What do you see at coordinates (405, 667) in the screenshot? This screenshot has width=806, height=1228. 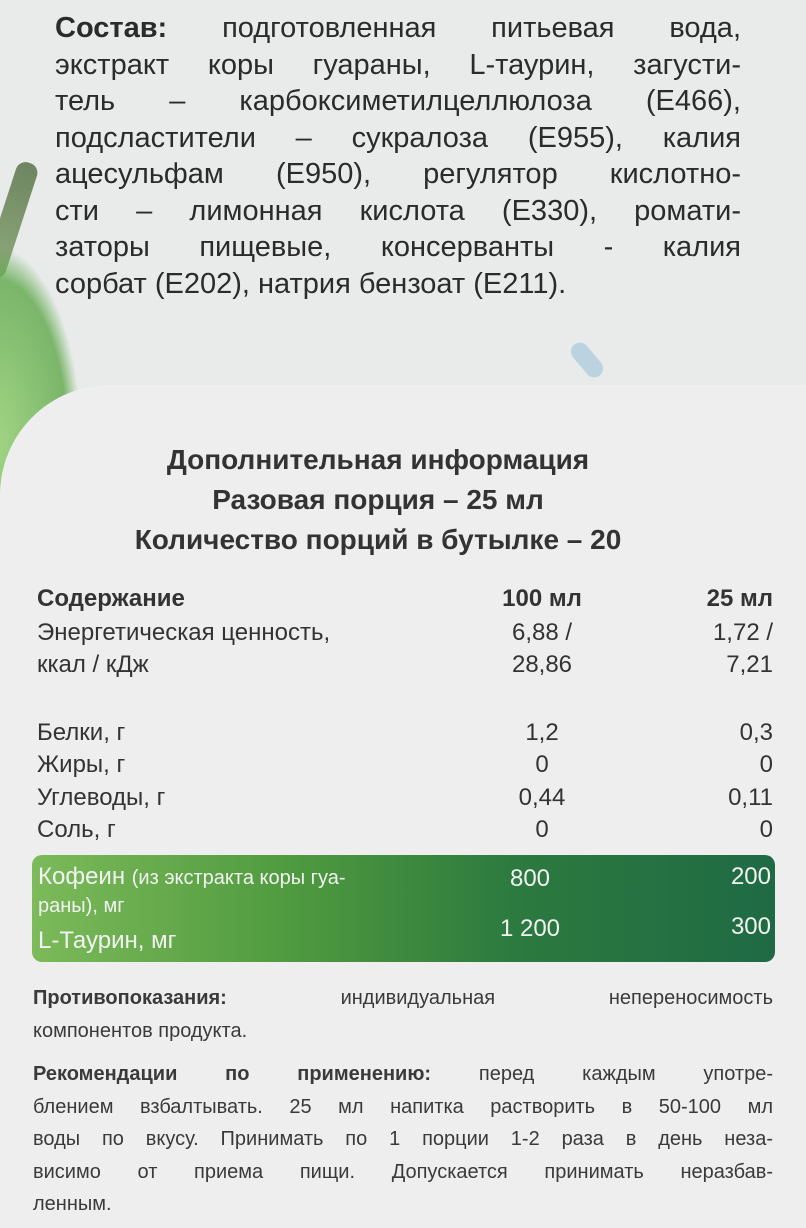 I see `table-row: ккал / кДж 28,86 7,21` at bounding box center [405, 667].